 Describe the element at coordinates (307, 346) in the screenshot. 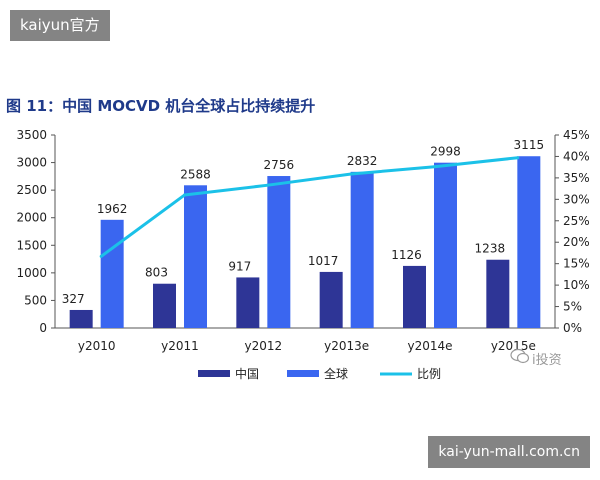

I see `category-labels: y2010 y2011 y2012 y2013e y2014e y2015e` at that location.